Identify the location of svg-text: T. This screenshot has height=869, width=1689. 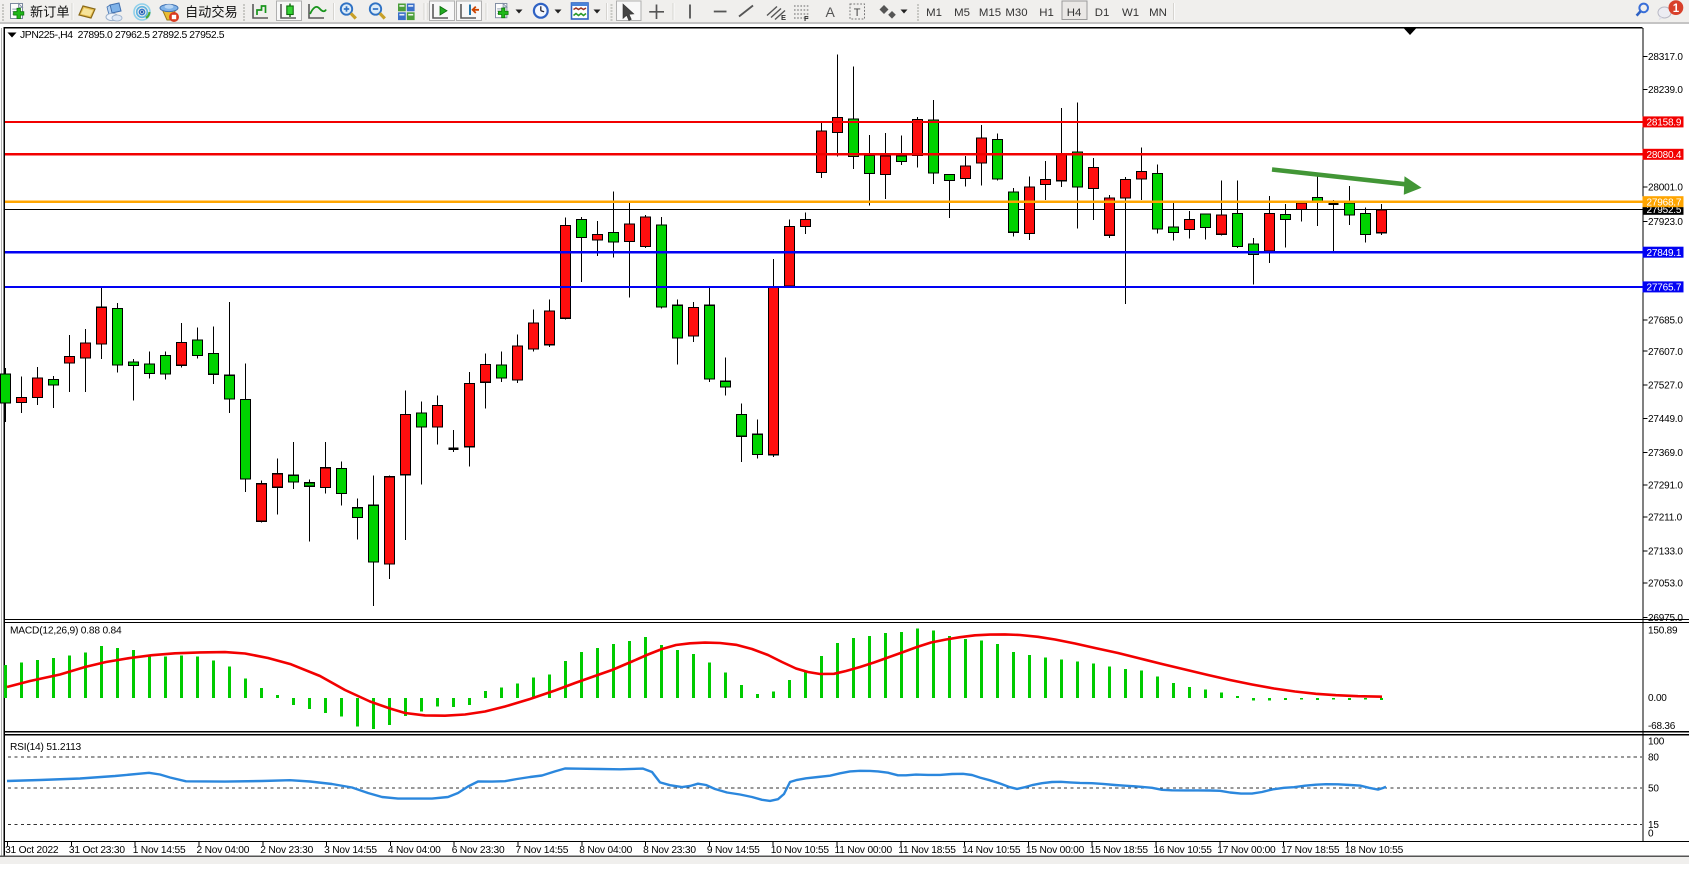
(857, 13).